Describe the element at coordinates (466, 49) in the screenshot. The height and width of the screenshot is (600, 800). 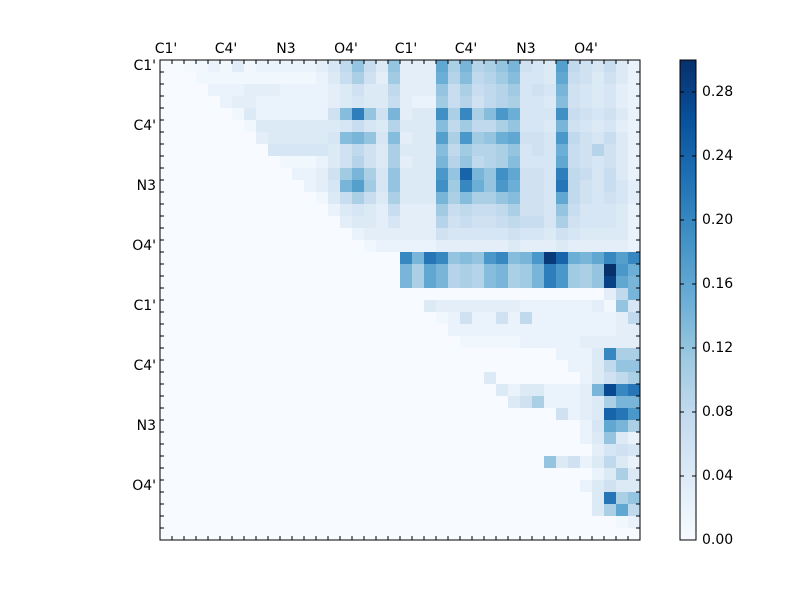
I see `x-tick-label: C4'` at that location.